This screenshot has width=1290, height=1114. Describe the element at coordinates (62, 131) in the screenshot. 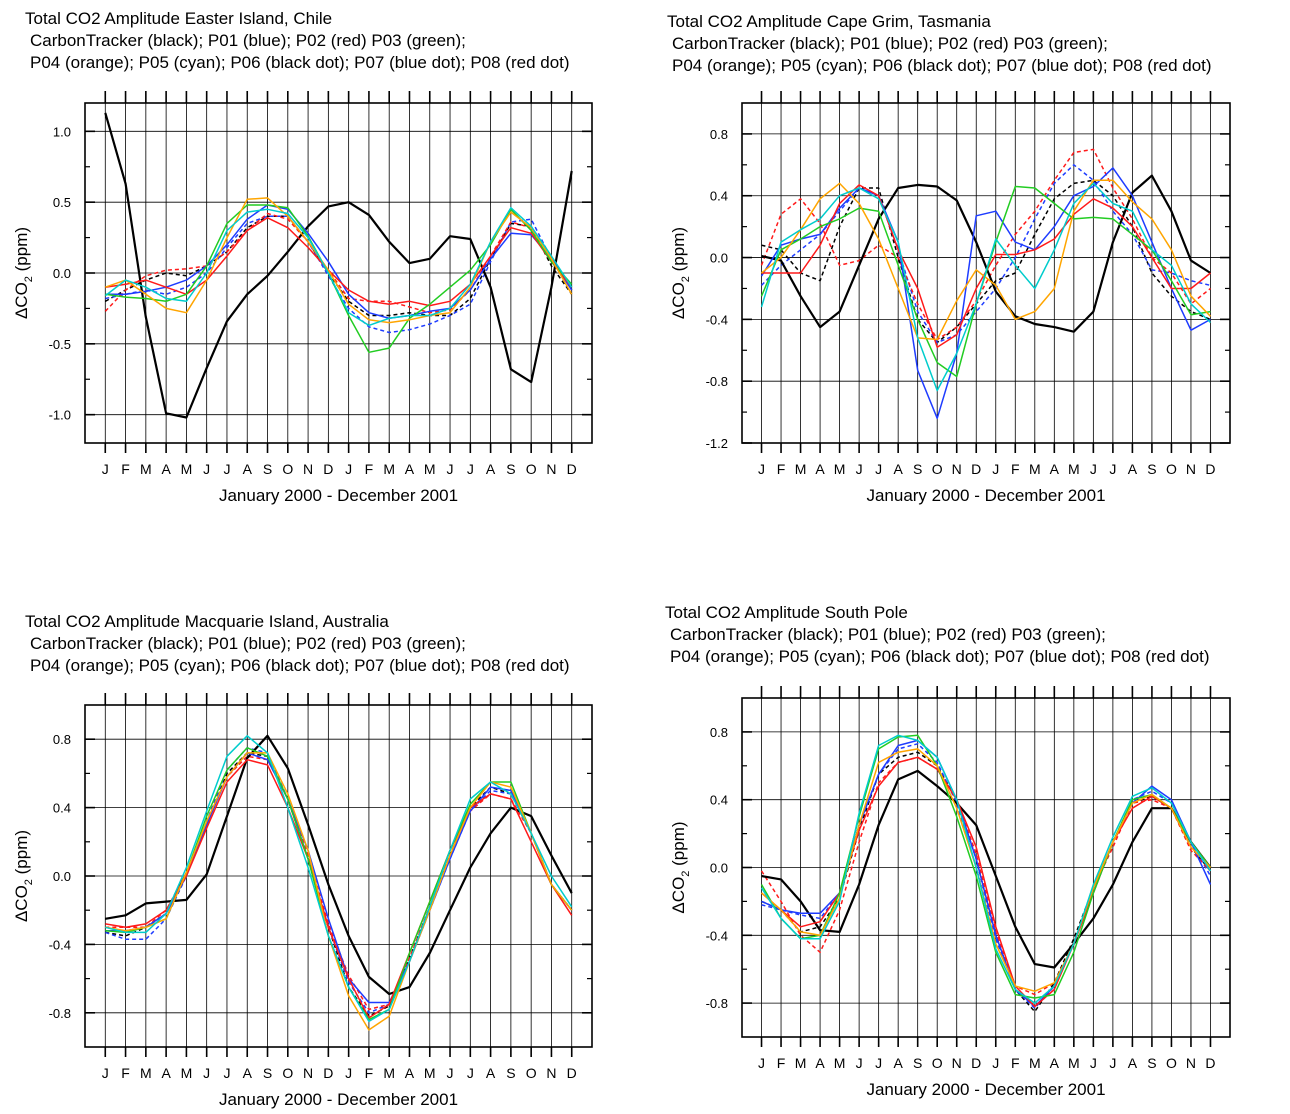

I see `y-tick-label: 1.0` at that location.